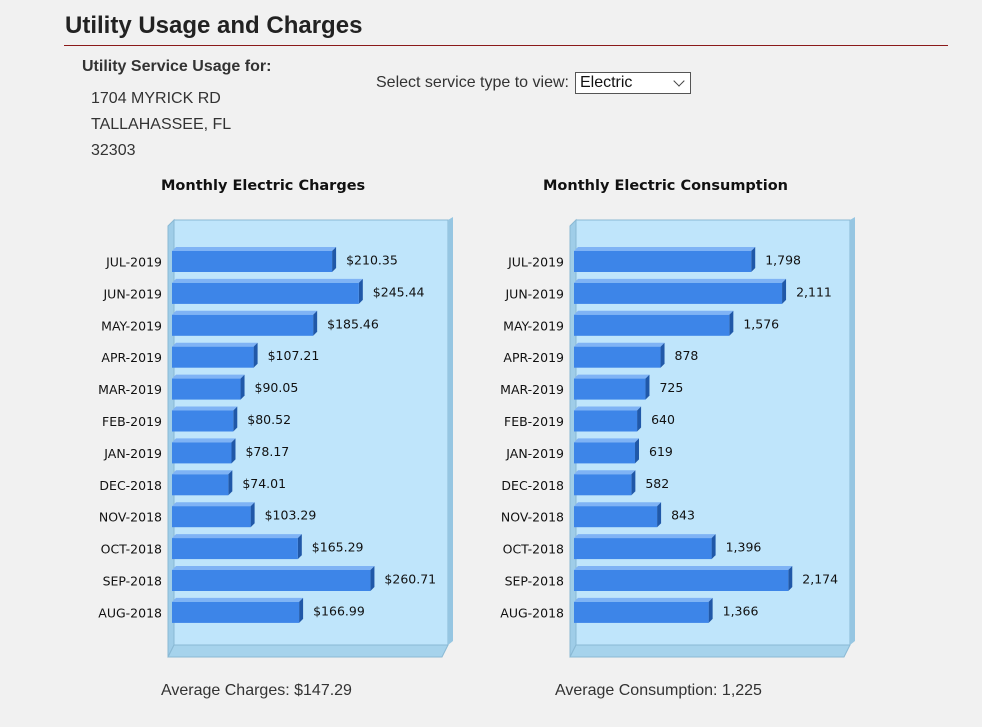 The image size is (982, 727). Describe the element at coordinates (683, 515) in the screenshot. I see `consumption-data-label: 843` at that location.